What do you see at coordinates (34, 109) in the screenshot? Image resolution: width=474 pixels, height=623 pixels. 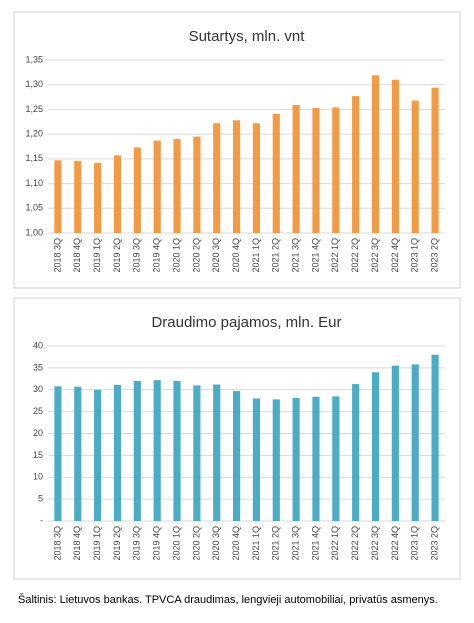 I see `y-tick-label: 1,25` at bounding box center [34, 109].